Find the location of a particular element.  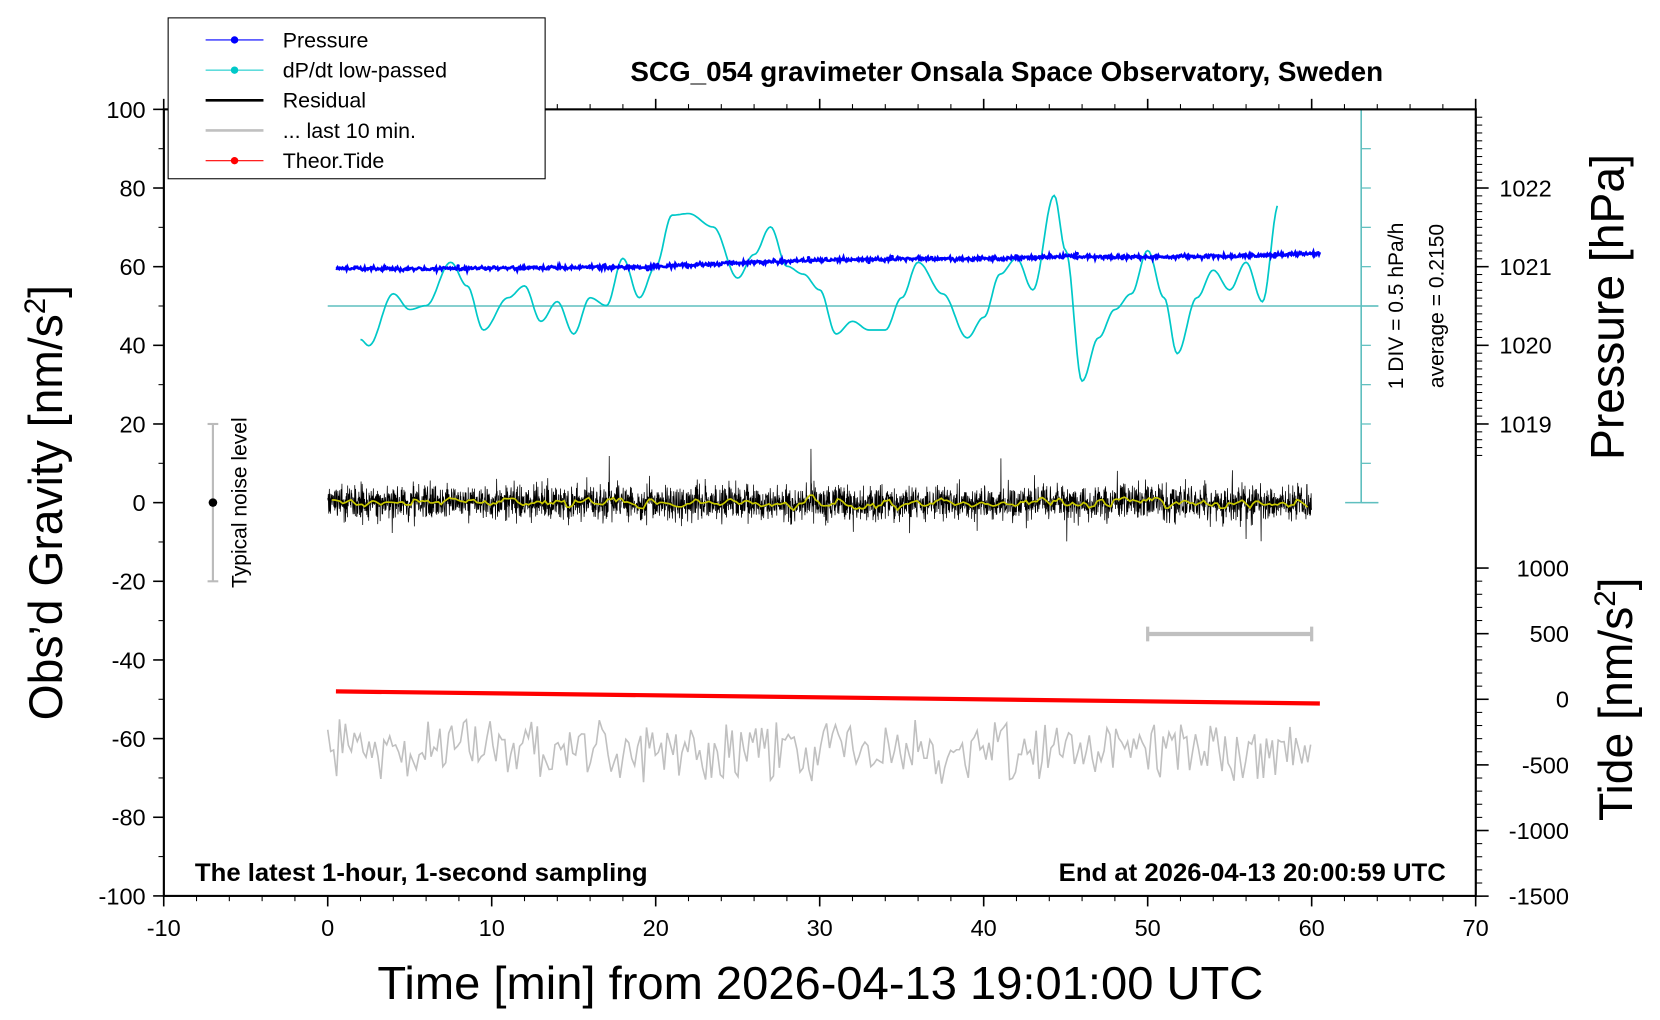

pressure-tick-label: 1019 is located at coordinates (1525, 425).